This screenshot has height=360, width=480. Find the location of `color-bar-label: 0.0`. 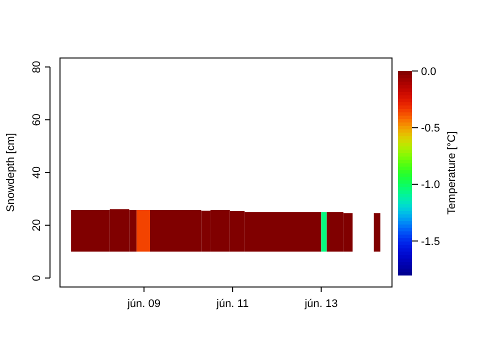

color-bar-label: 0.0 is located at coordinates (428, 72).